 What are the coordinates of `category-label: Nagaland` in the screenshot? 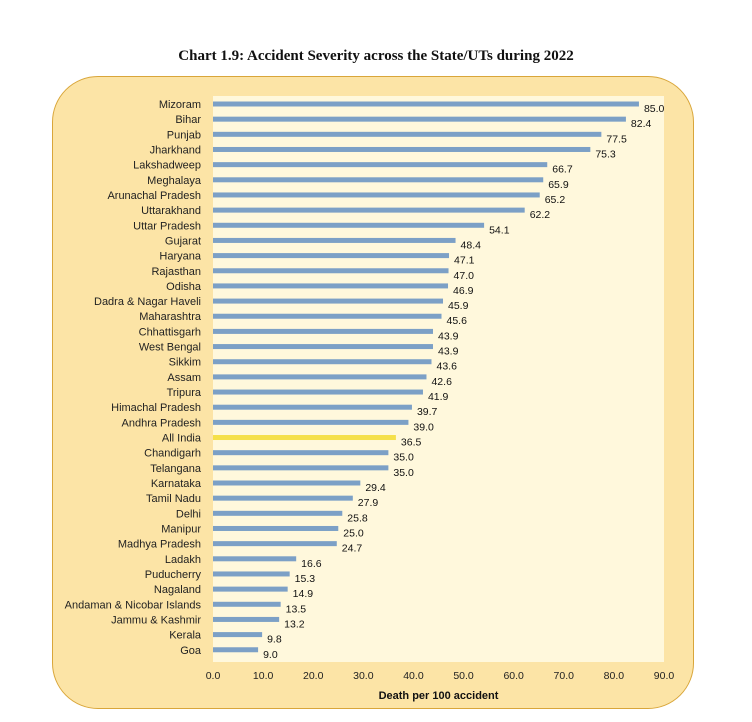 It's located at (177, 590).